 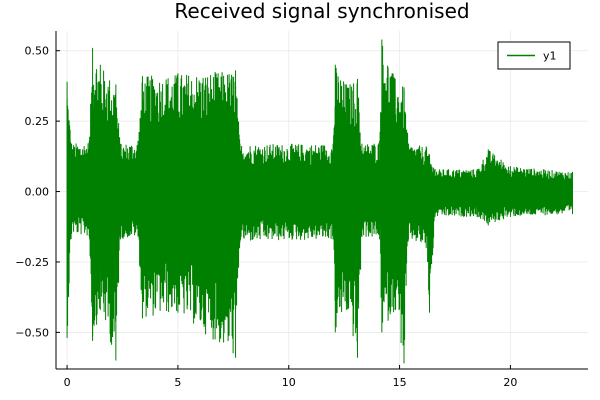 I want to click on x-tick-label: 0, so click(x=67, y=382).